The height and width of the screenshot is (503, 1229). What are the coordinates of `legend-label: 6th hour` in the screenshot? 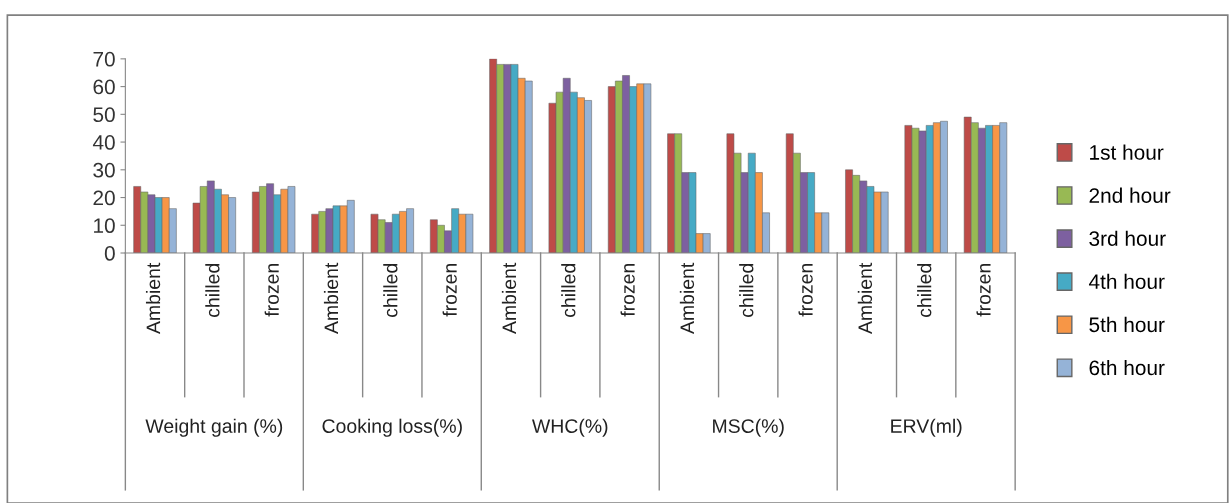 It's located at (1127, 367).